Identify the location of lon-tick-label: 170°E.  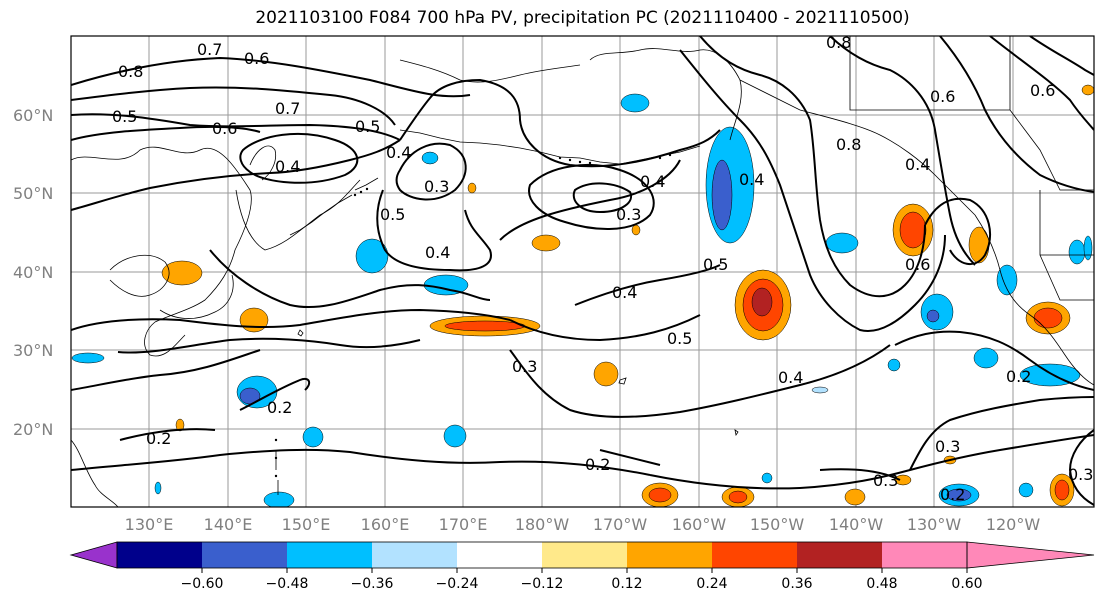
(463, 524).